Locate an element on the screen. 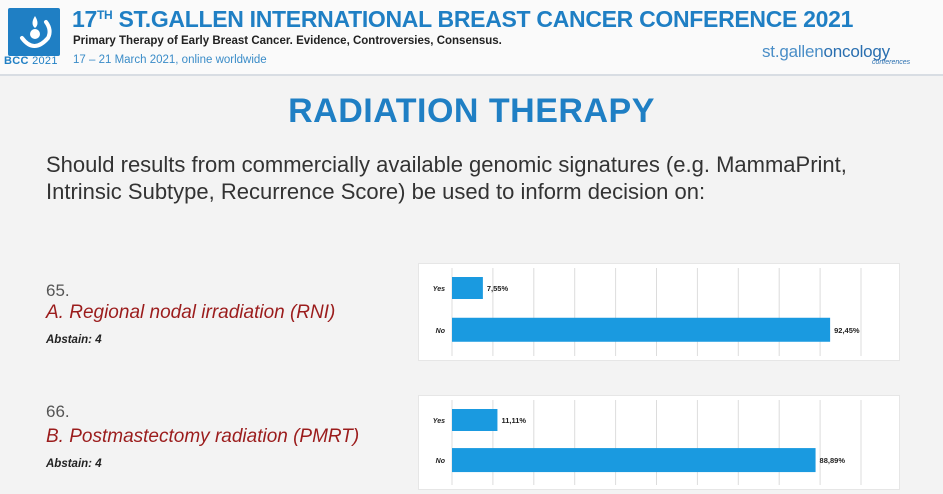 This screenshot has height=494, width=943. slide-title: RADIATION THERAPY is located at coordinates (471, 111).